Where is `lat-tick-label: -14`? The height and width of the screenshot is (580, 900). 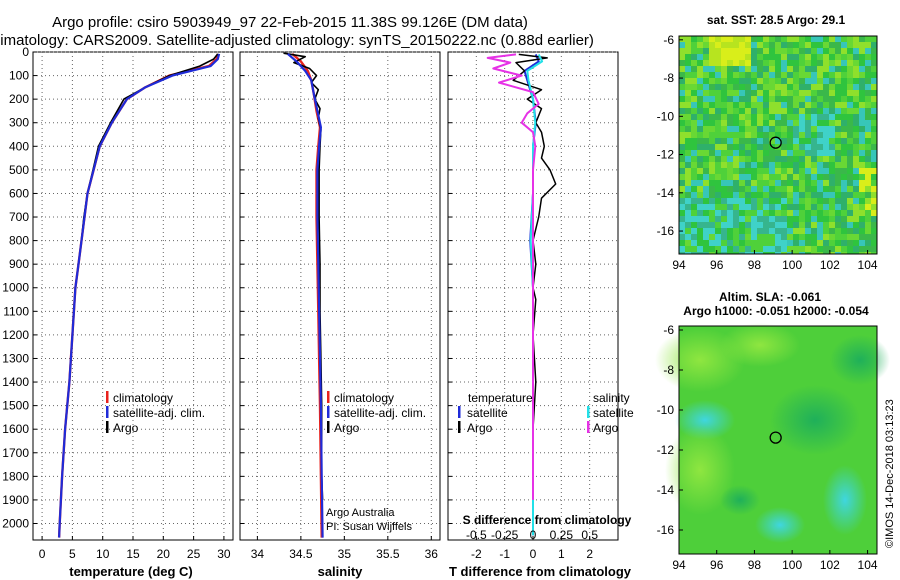 lat-tick-label: -14 is located at coordinates (666, 490).